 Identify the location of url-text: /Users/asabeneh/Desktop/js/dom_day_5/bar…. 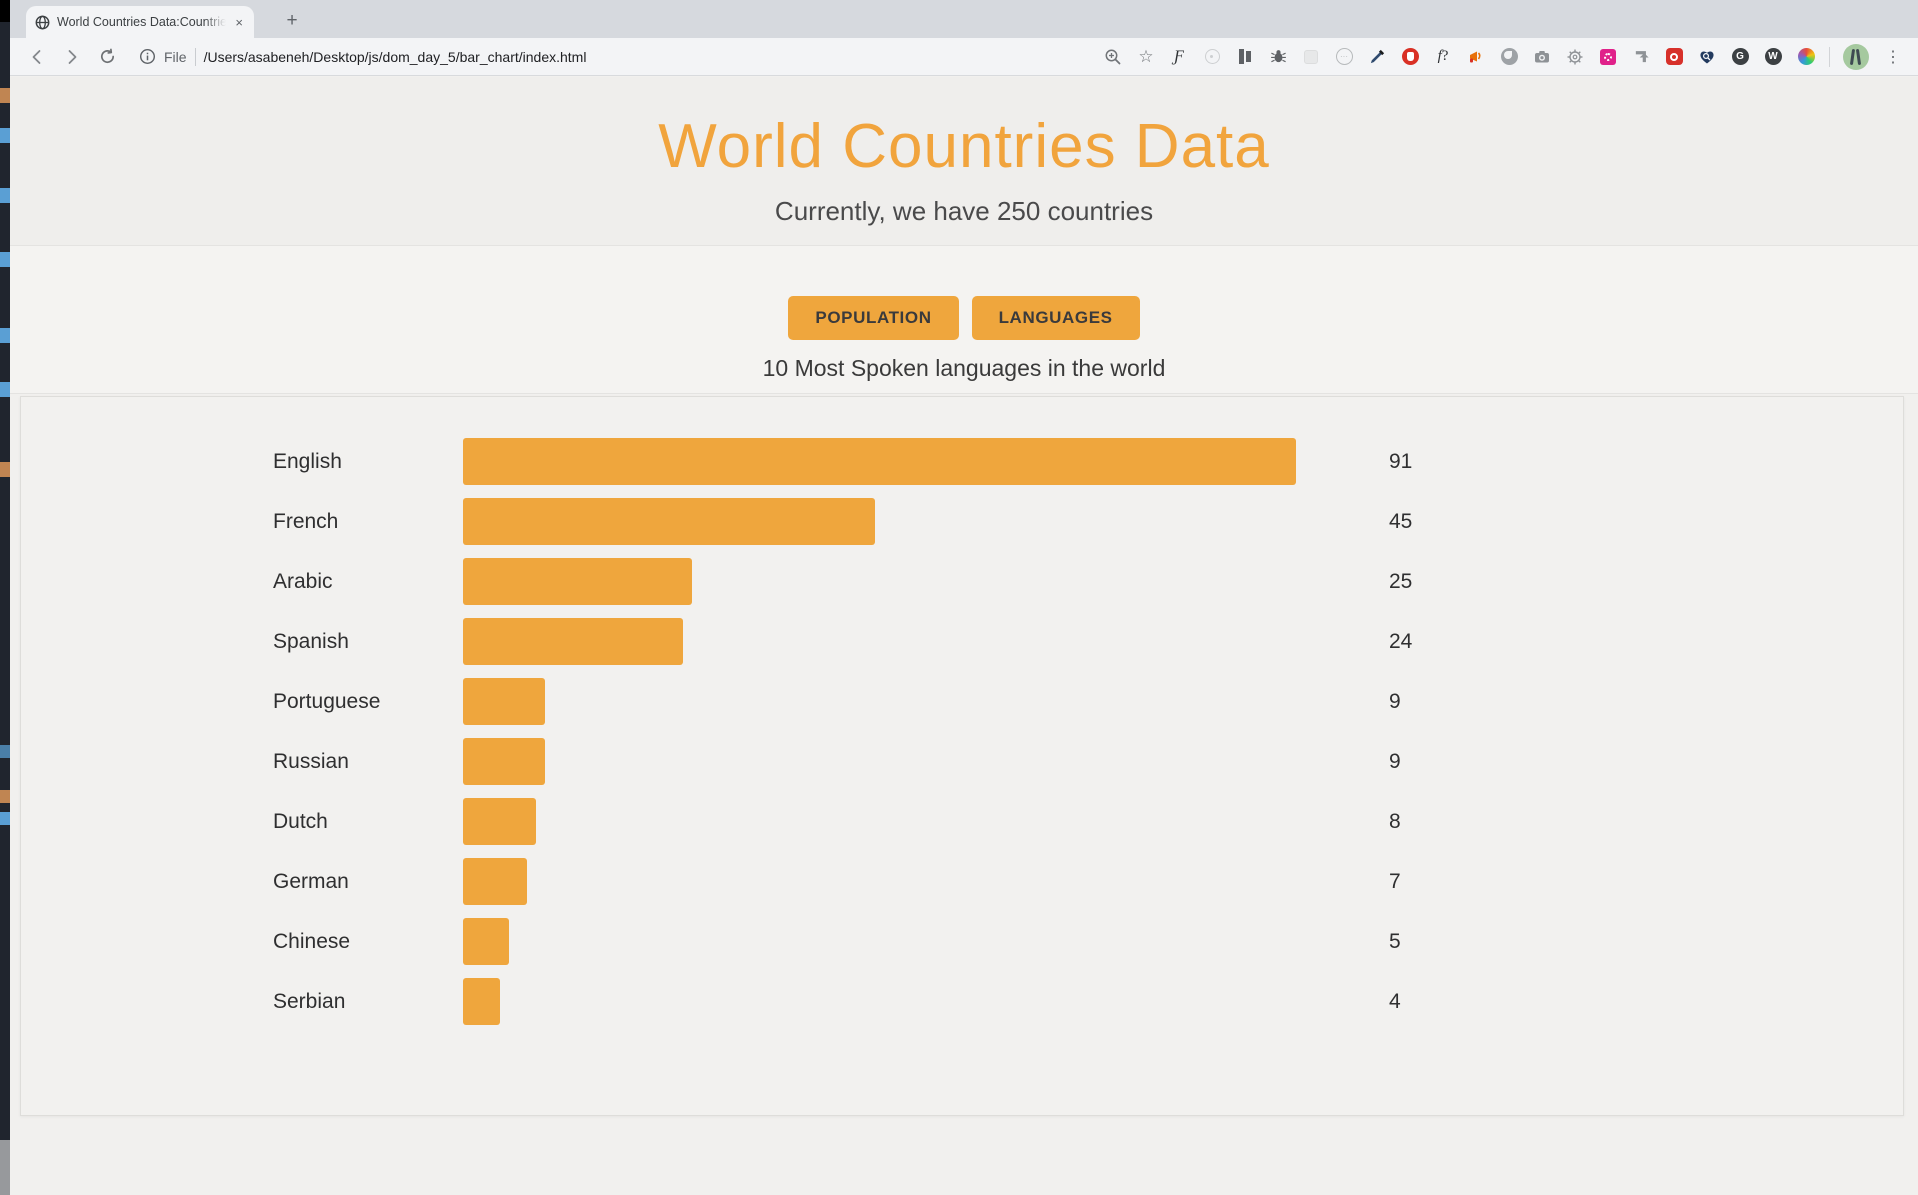
(395, 56).